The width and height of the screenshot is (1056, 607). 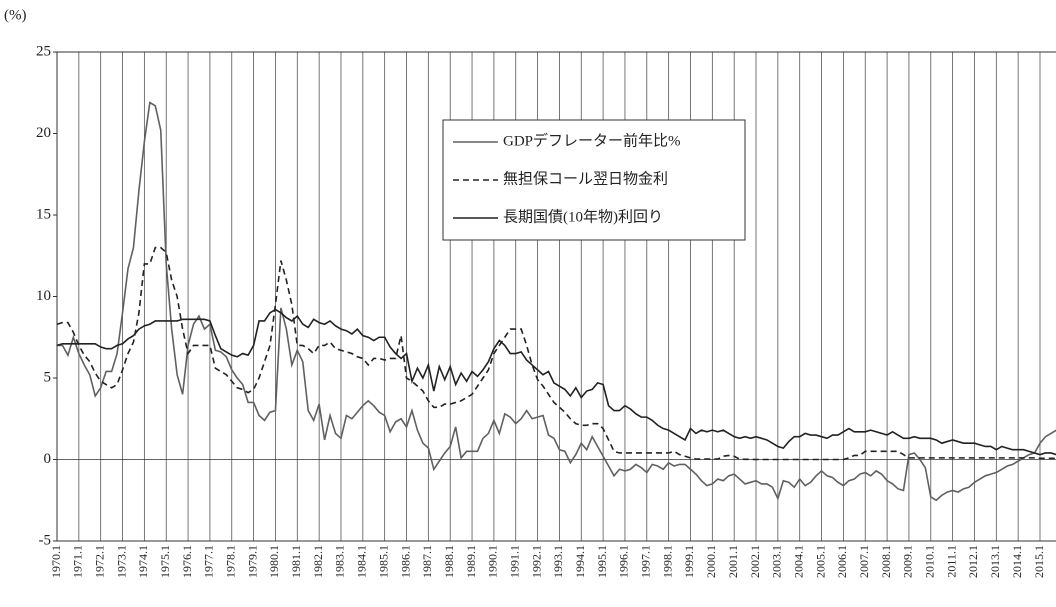 I want to click on x-tick-label: 1976.1, so click(x=187, y=561).